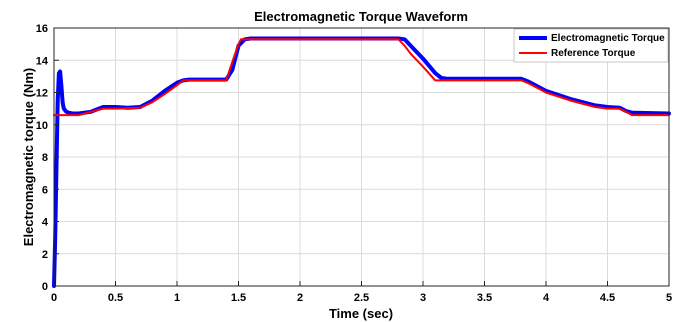 This screenshot has height=322, width=681. I want to click on y-tick-label: 14, so click(42, 61).